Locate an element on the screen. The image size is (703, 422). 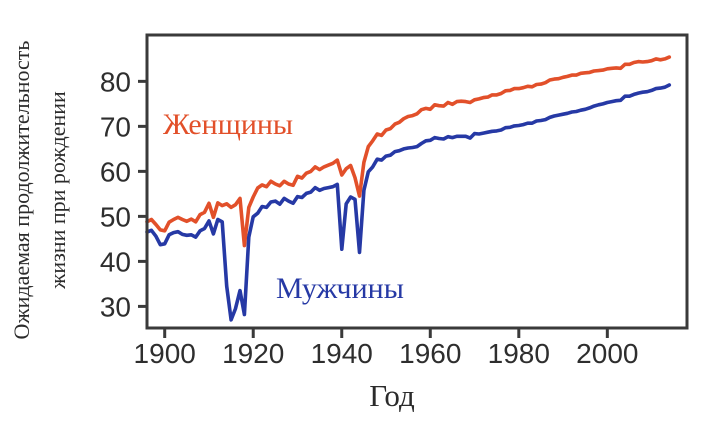
y-axis-ticks: 30 40 50 60 70 80 is located at coordinates (123, 194).